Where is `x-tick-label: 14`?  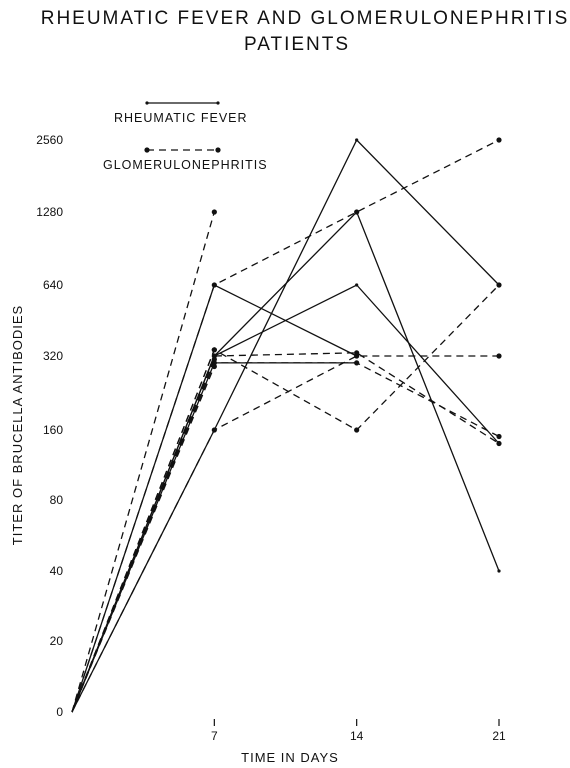 x-tick-label: 14 is located at coordinates (357, 736).